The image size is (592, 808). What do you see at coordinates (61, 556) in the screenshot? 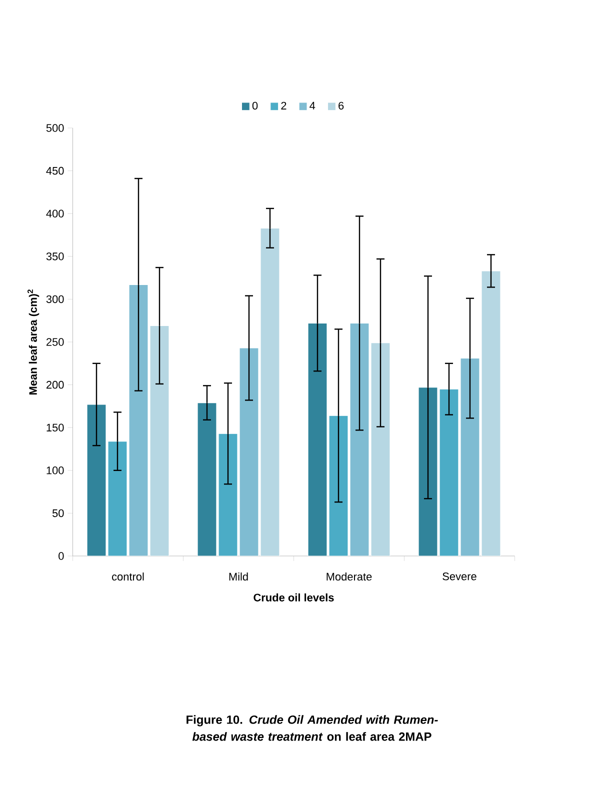
I see `y-tick-label: 0` at bounding box center [61, 556].